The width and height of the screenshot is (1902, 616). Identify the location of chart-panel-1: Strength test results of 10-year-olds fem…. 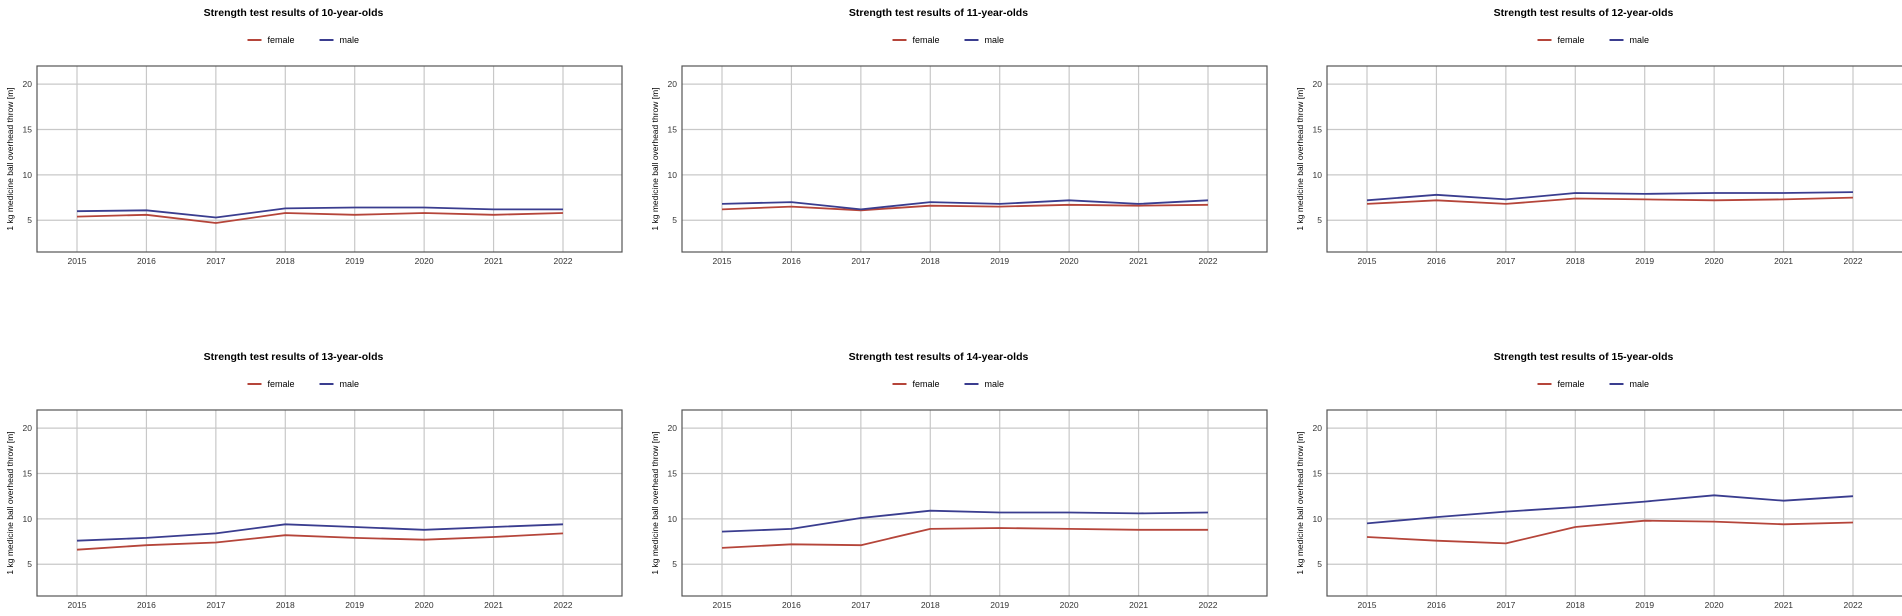
(314, 136).